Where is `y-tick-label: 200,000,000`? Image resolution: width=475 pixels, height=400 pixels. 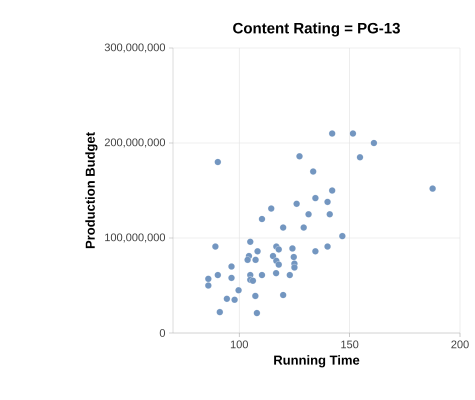
y-tick-label: 200,000,000 is located at coordinates (135, 143).